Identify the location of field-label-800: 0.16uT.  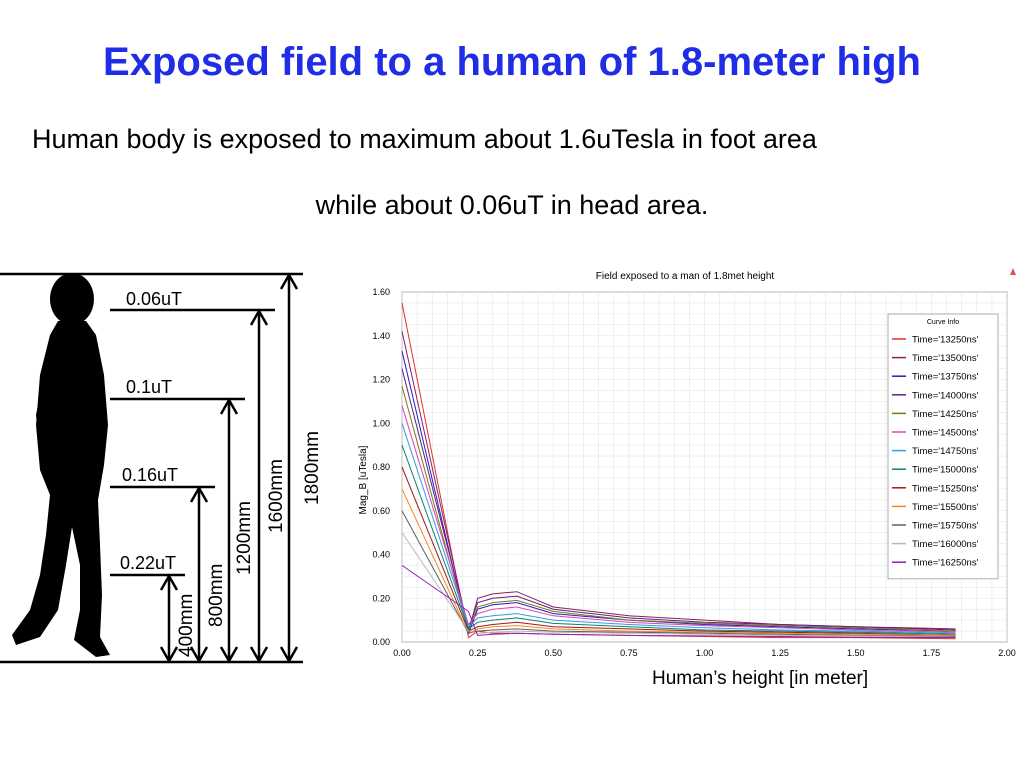
(150, 475).